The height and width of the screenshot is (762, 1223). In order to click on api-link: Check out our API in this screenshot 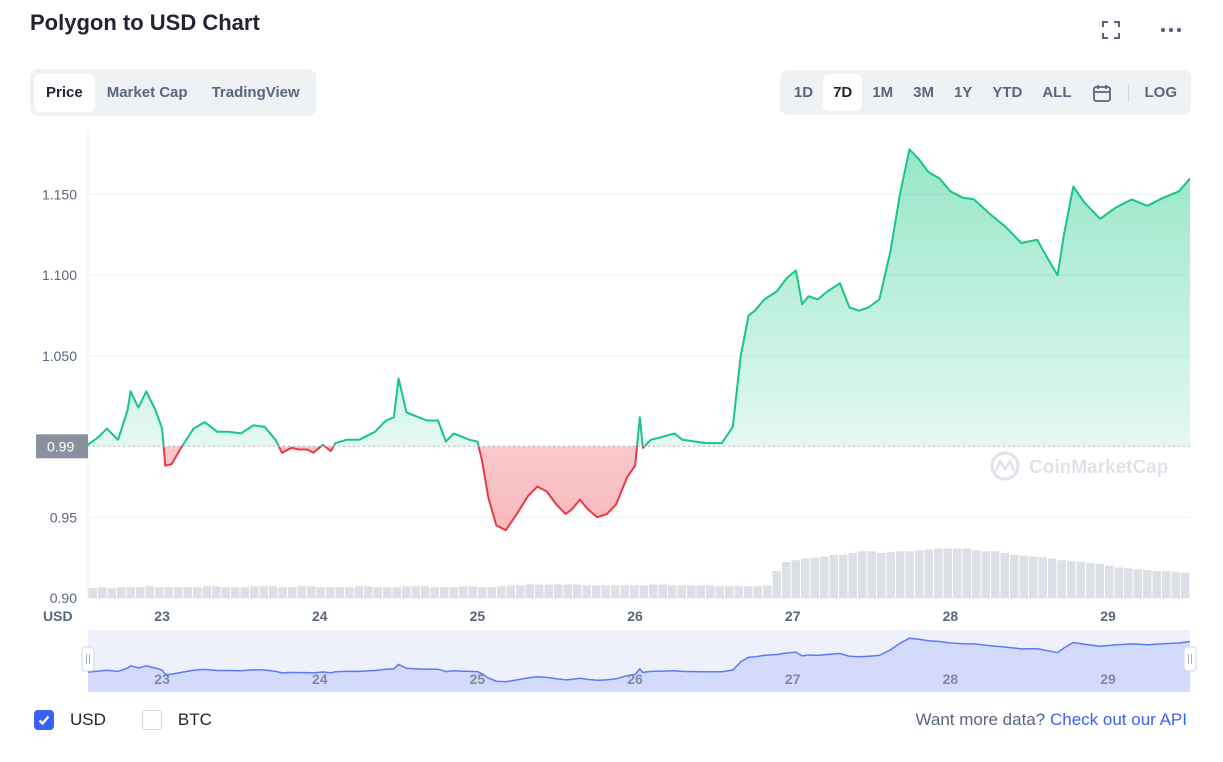, I will do `click(1118, 719)`.